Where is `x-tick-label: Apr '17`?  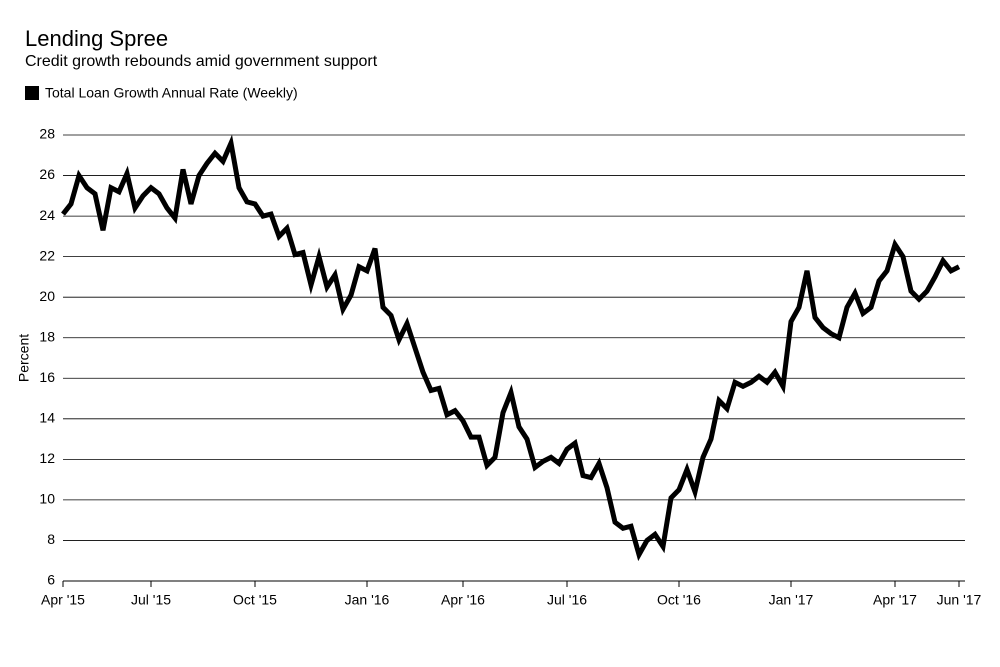 x-tick-label: Apr '17 is located at coordinates (895, 600).